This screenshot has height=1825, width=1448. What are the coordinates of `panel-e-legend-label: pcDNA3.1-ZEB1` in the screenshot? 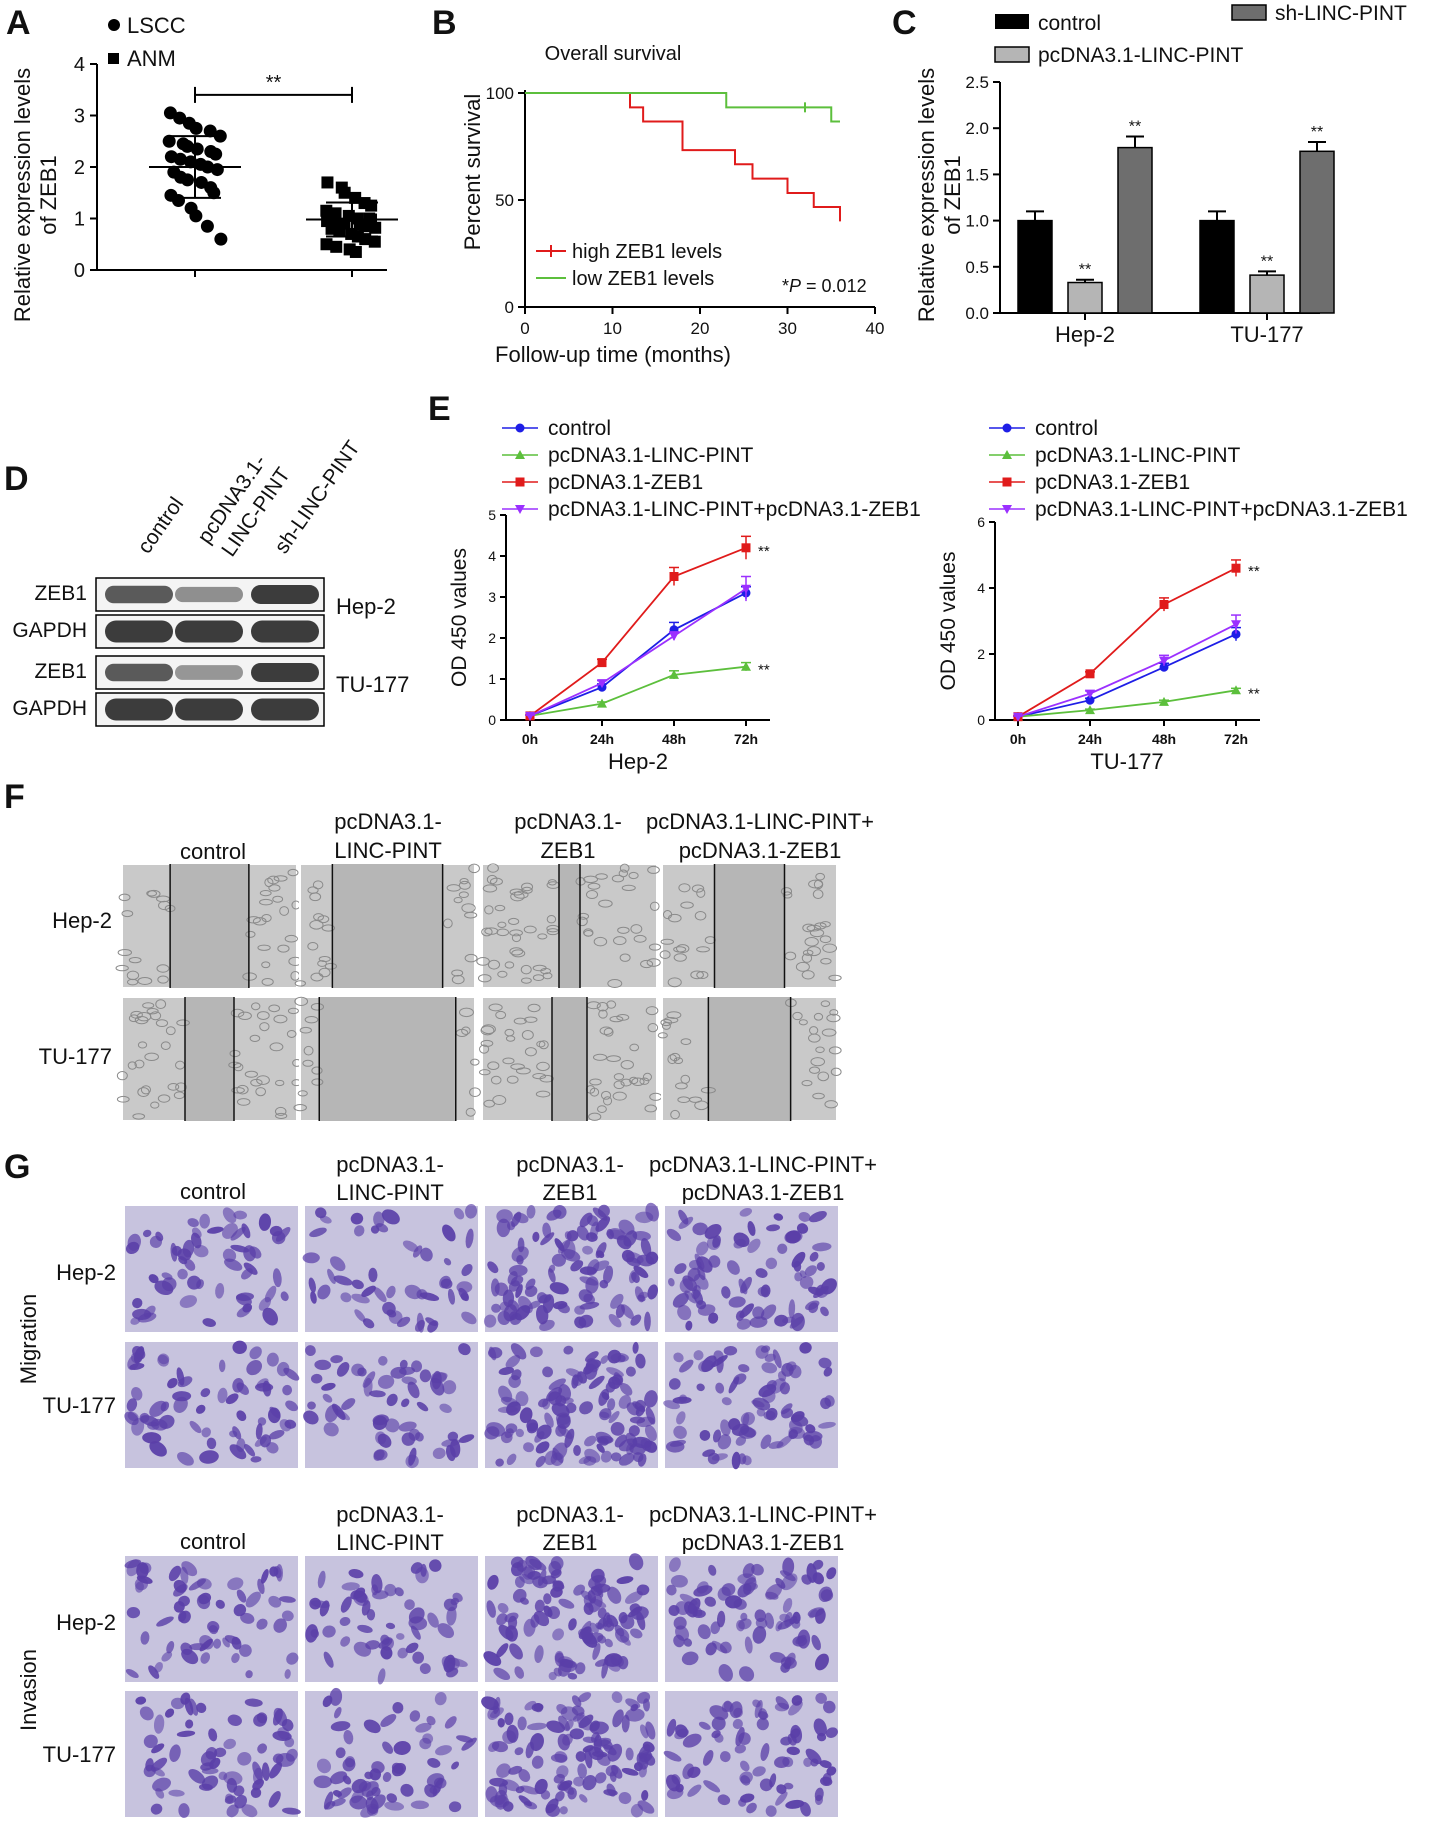 It's located at (1112, 482).